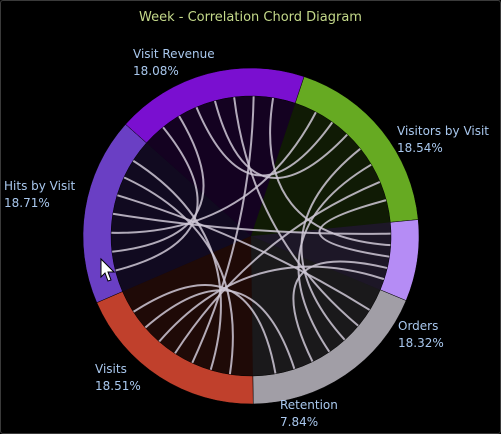  What do you see at coordinates (299, 422) in the screenshot?
I see `segment-percent-retention: 7.84%` at bounding box center [299, 422].